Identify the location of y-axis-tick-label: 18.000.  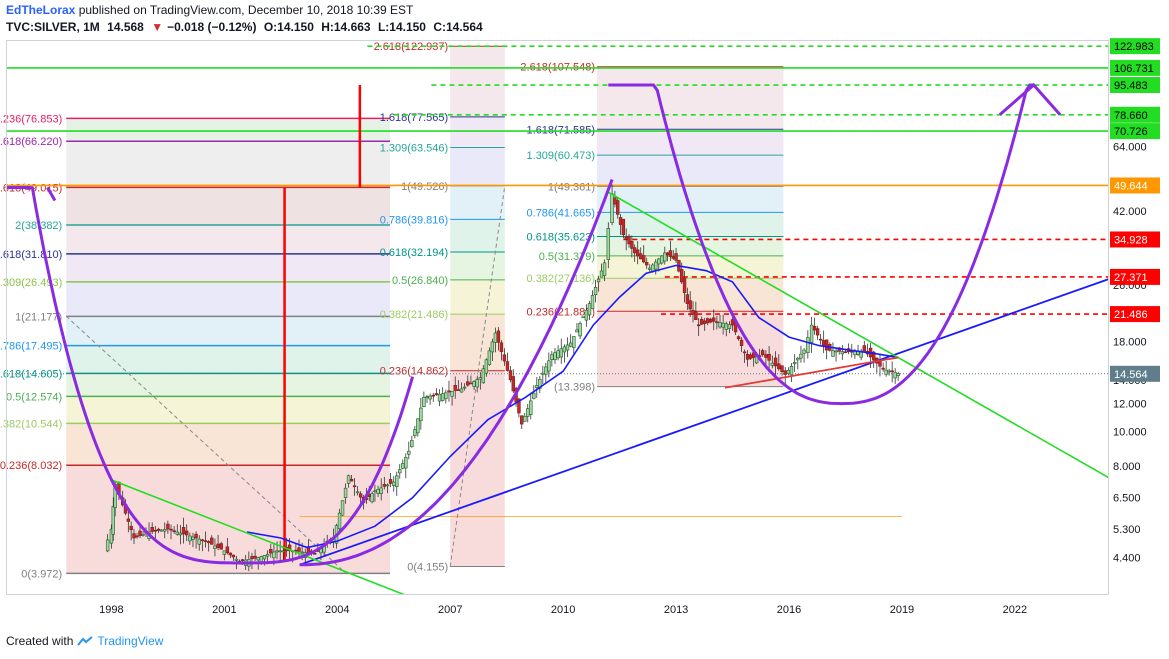
(1130, 342).